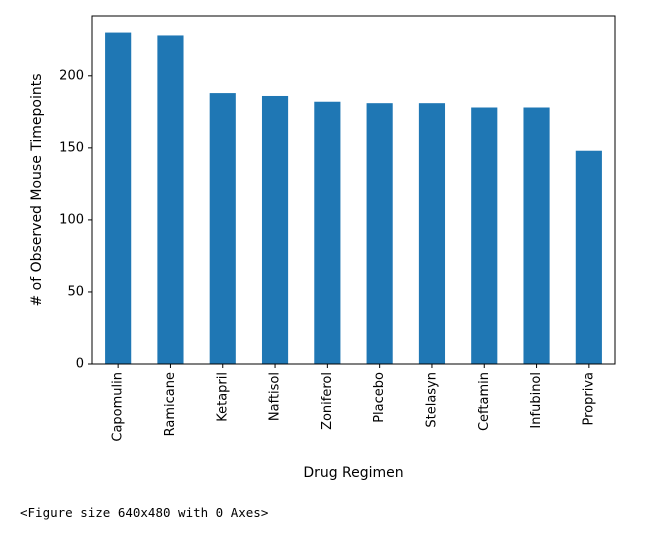 The height and width of the screenshot is (540, 666). I want to click on y-tick-label: 50, so click(75, 291).